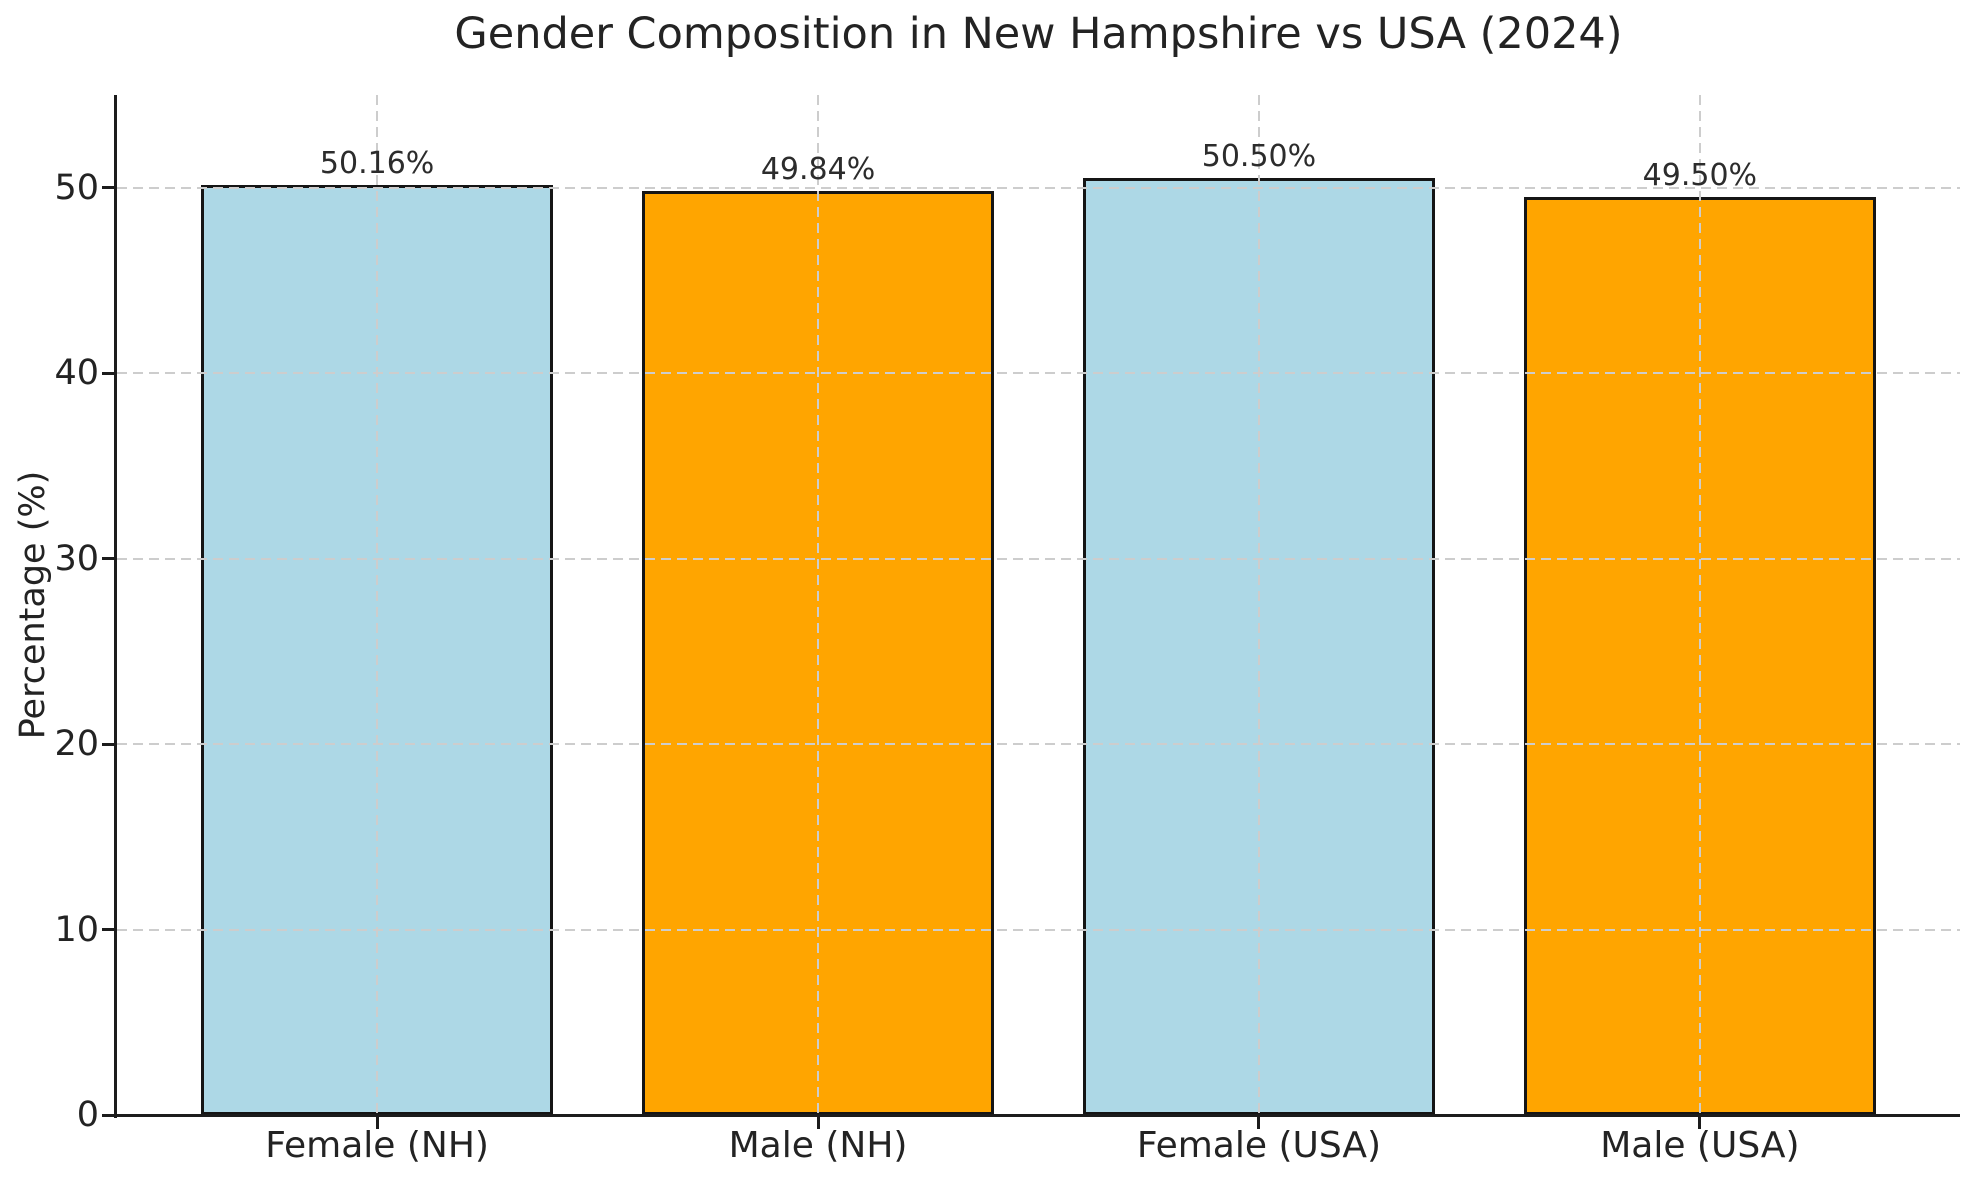 The width and height of the screenshot is (1979, 1180). Describe the element at coordinates (1037, 1115) in the screenshot. I see `bottom-spine` at that location.